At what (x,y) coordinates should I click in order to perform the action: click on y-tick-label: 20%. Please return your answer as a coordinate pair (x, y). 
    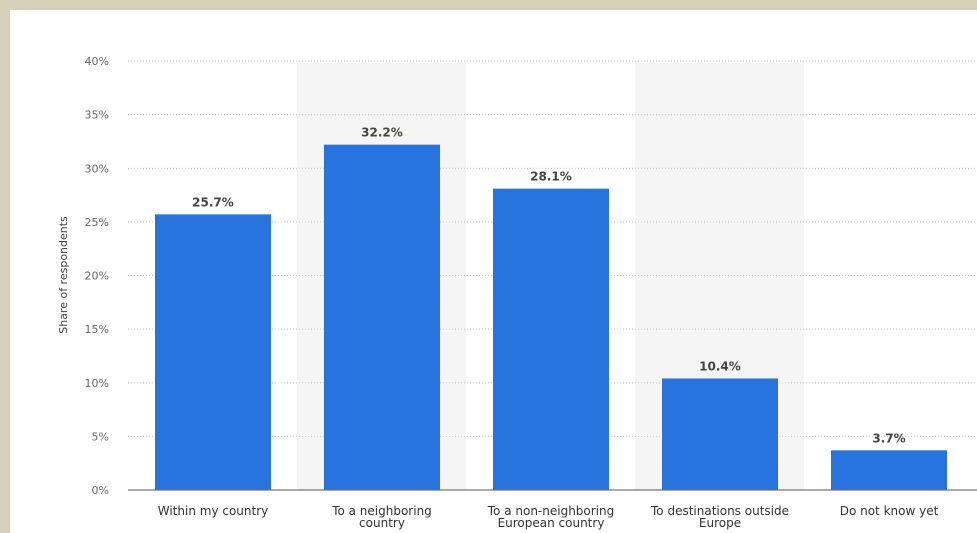
    Looking at the image, I should click on (97, 276).